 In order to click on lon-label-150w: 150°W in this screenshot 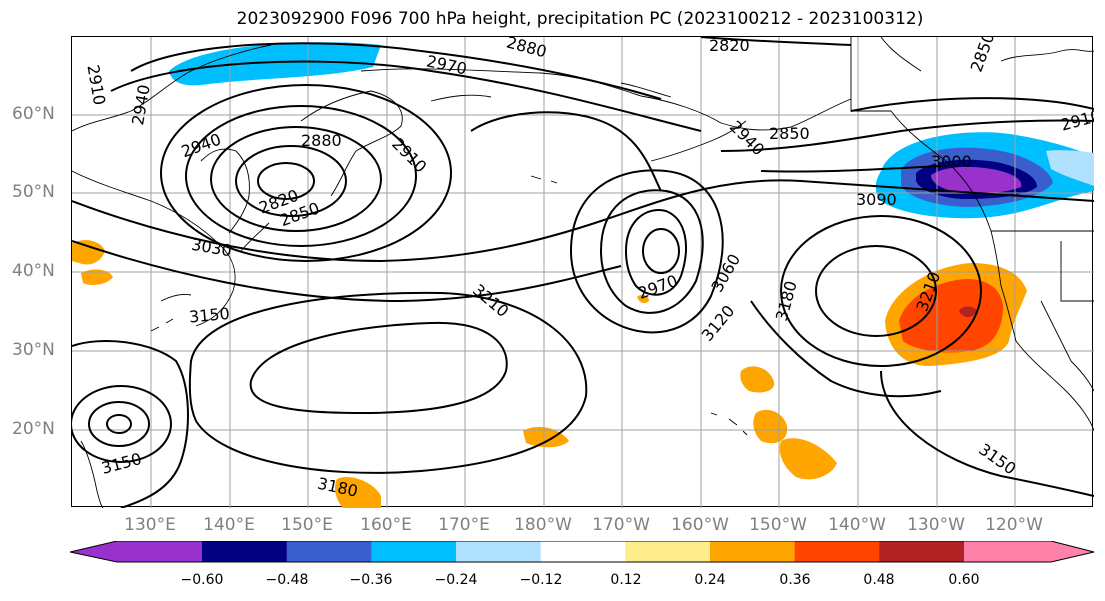, I will do `click(778, 525)`.